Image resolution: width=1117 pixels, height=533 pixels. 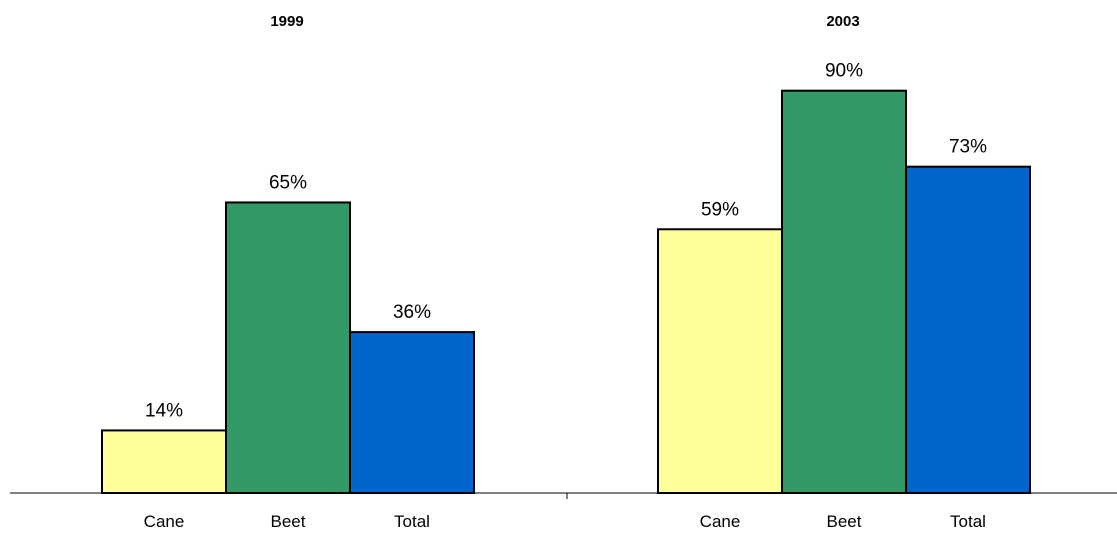 I want to click on chart-title-2003: 2003, so click(x=842, y=21).